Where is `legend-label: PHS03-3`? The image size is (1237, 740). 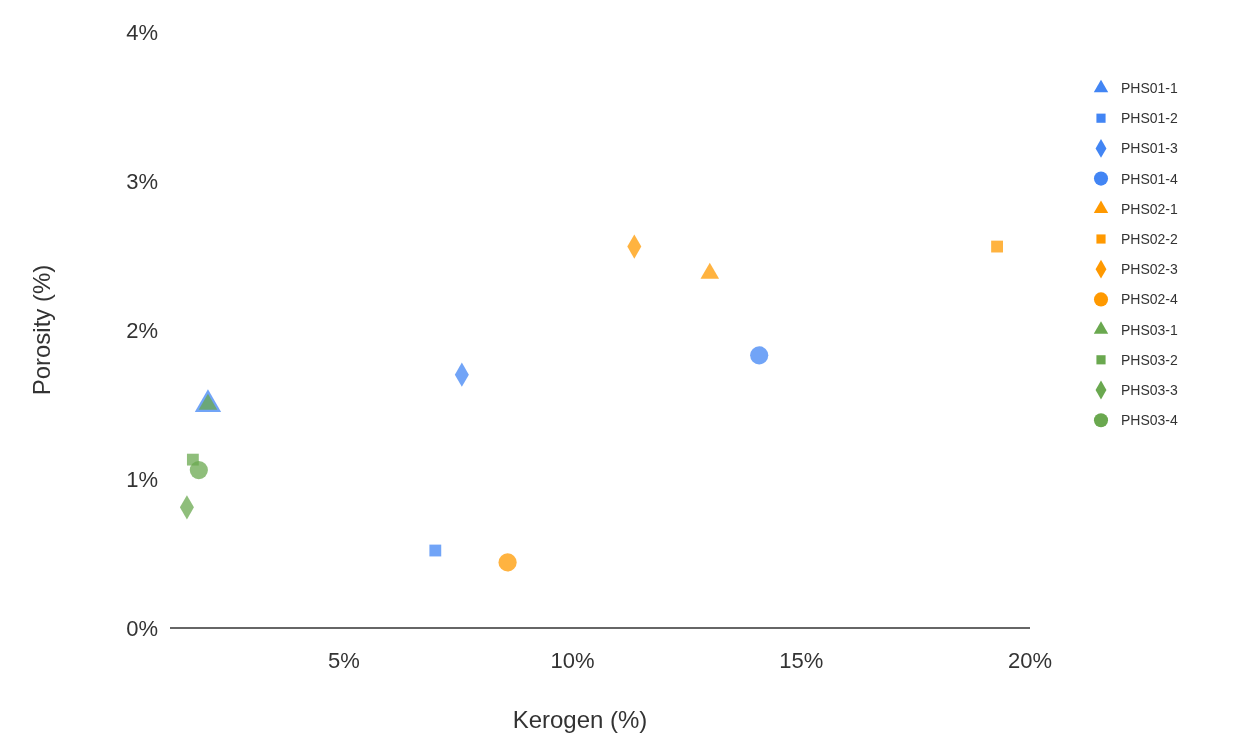 legend-label: PHS03-3 is located at coordinates (1150, 390).